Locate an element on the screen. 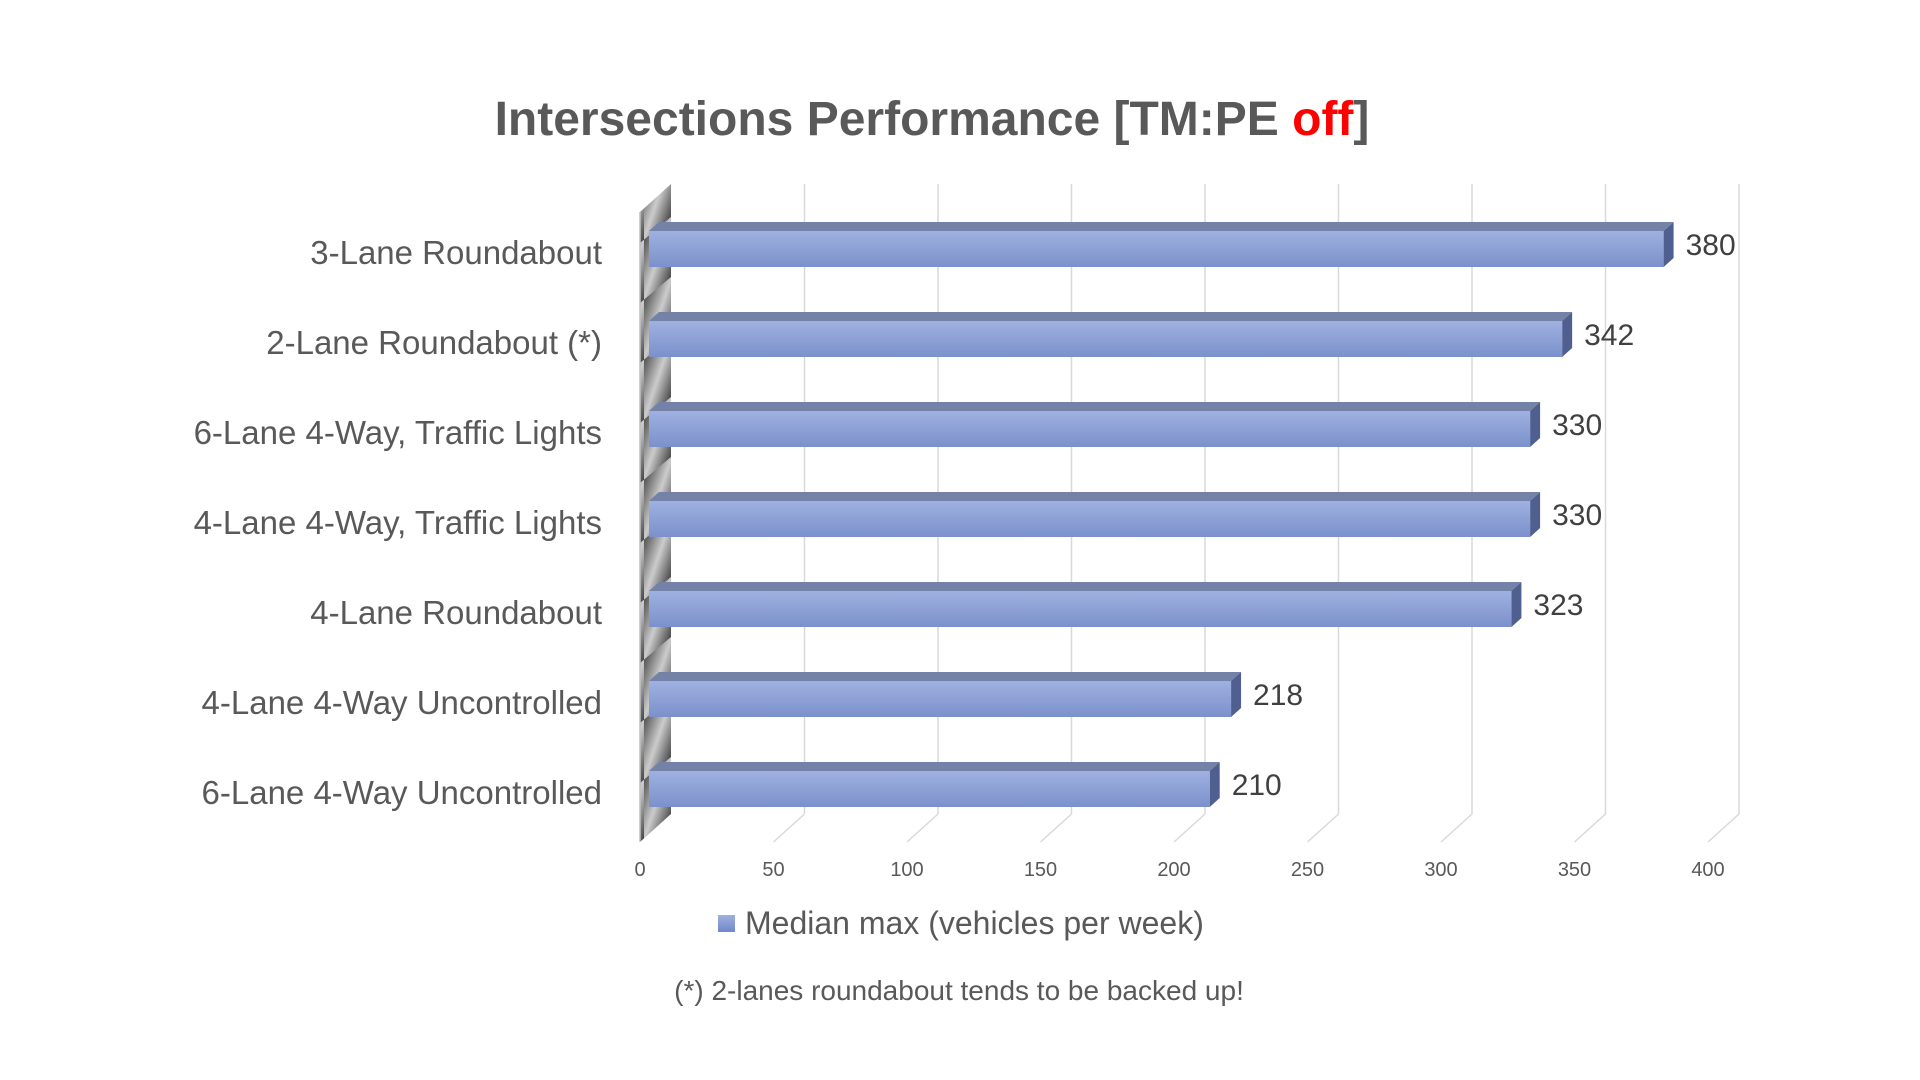 The width and height of the screenshot is (1920, 1080). title-end: ] is located at coordinates (1361, 119).